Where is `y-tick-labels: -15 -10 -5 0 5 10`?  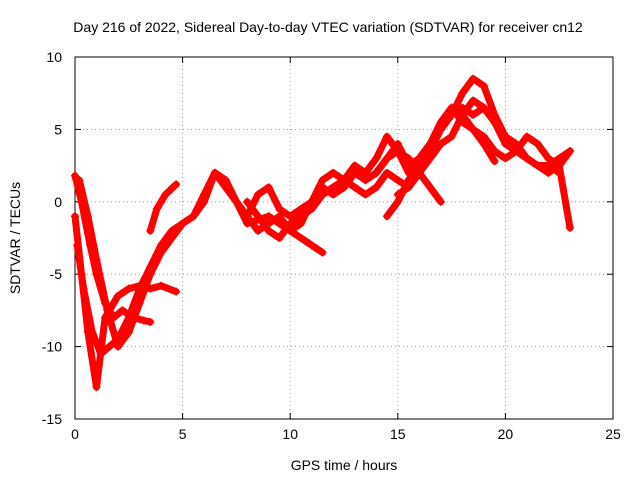
y-tick-labels: -15 -10 -5 0 5 10 is located at coordinates (52, 238).